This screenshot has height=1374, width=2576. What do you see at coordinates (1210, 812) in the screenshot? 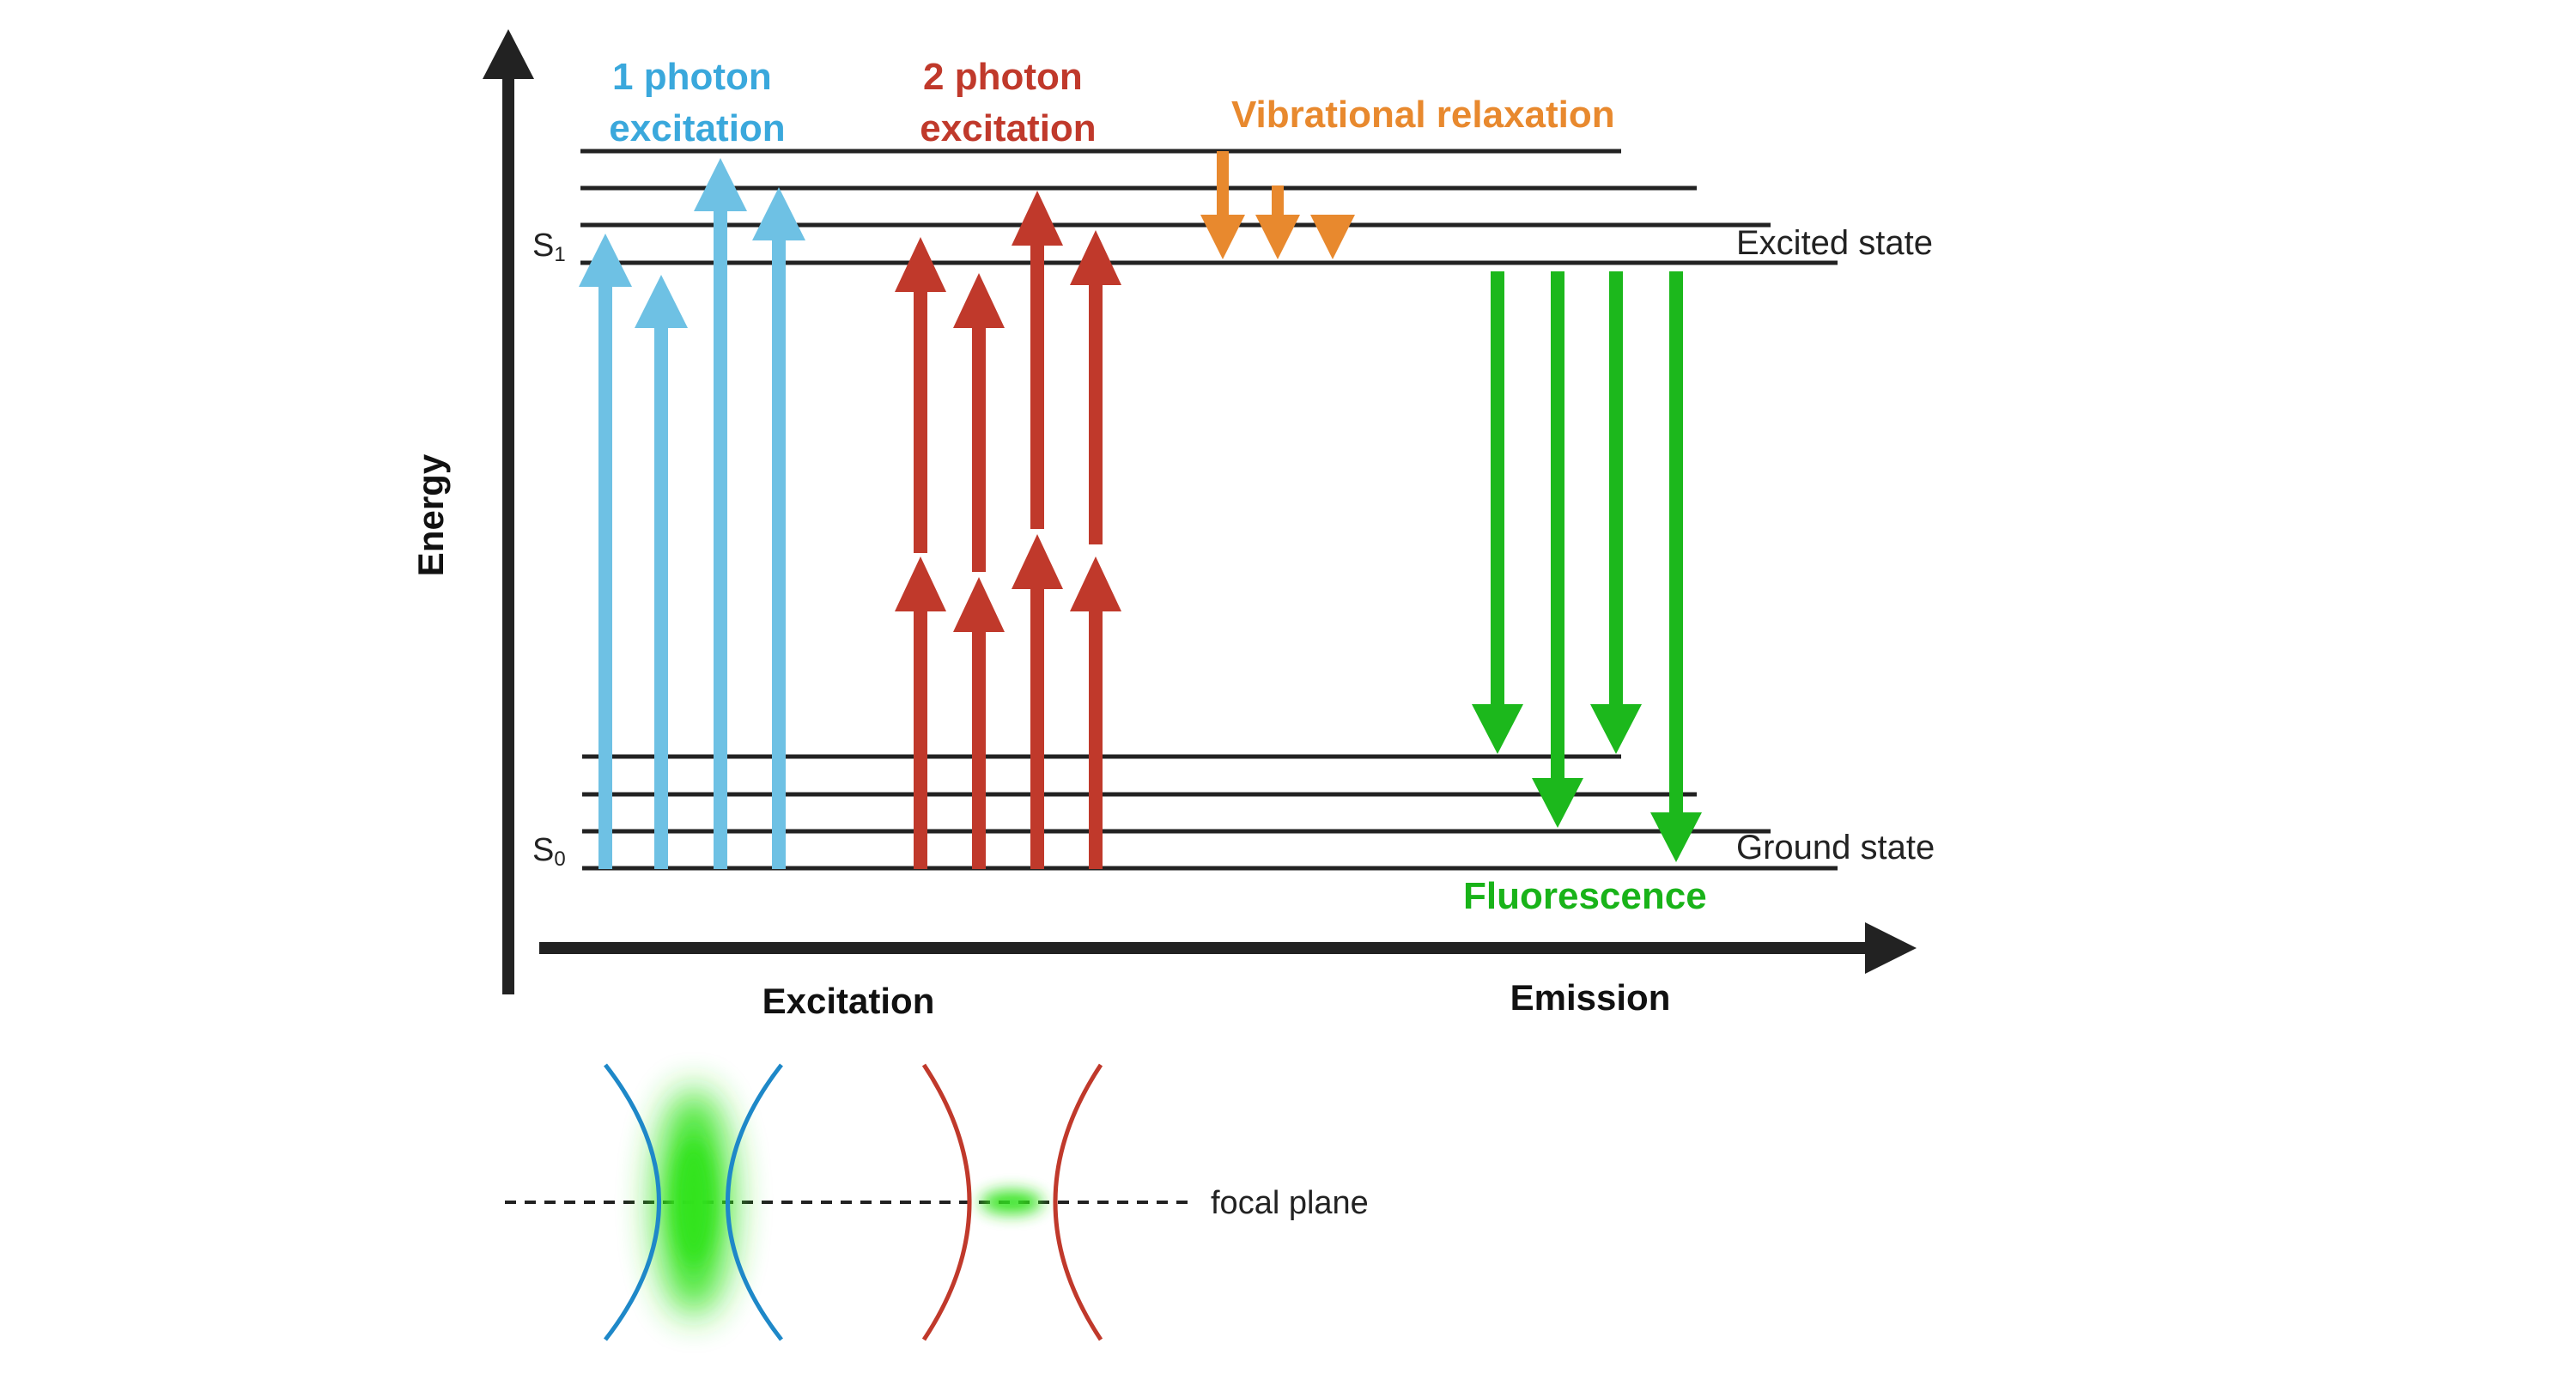
I see `ground-state-levels` at bounding box center [1210, 812].